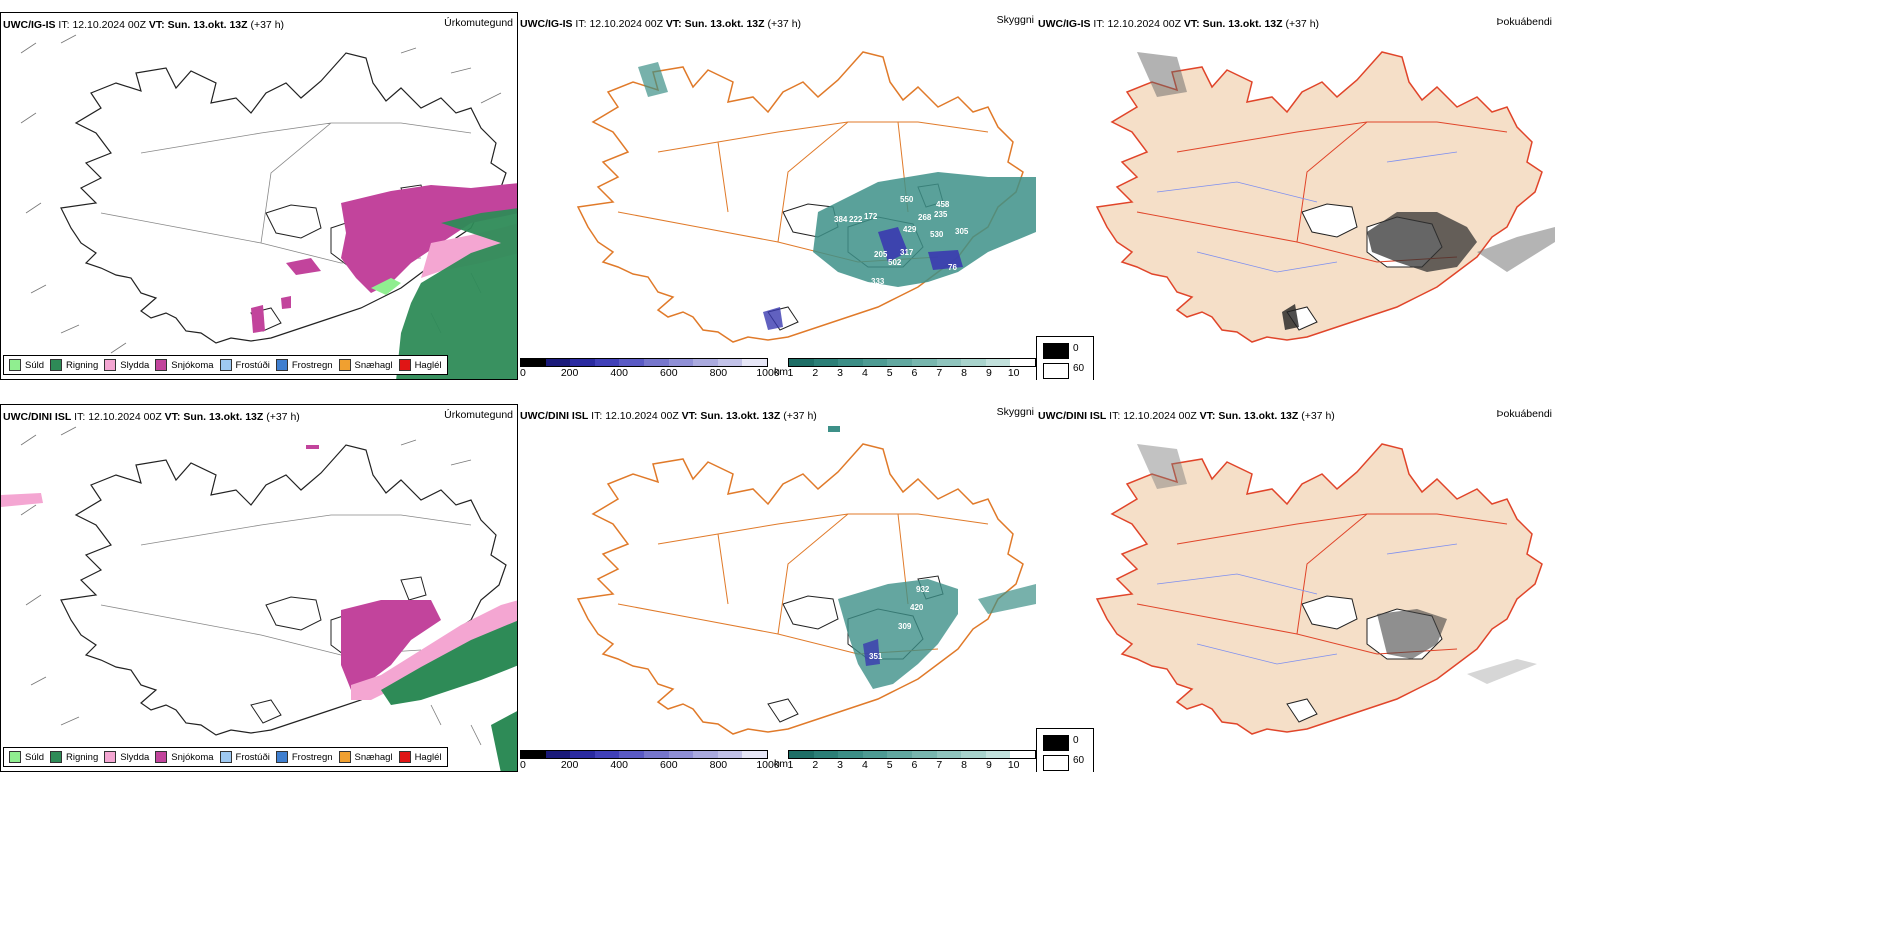 This screenshot has width=1900, height=950. What do you see at coordinates (781, 372) in the screenshot?
I see `colorbar-unit: km` at bounding box center [781, 372].